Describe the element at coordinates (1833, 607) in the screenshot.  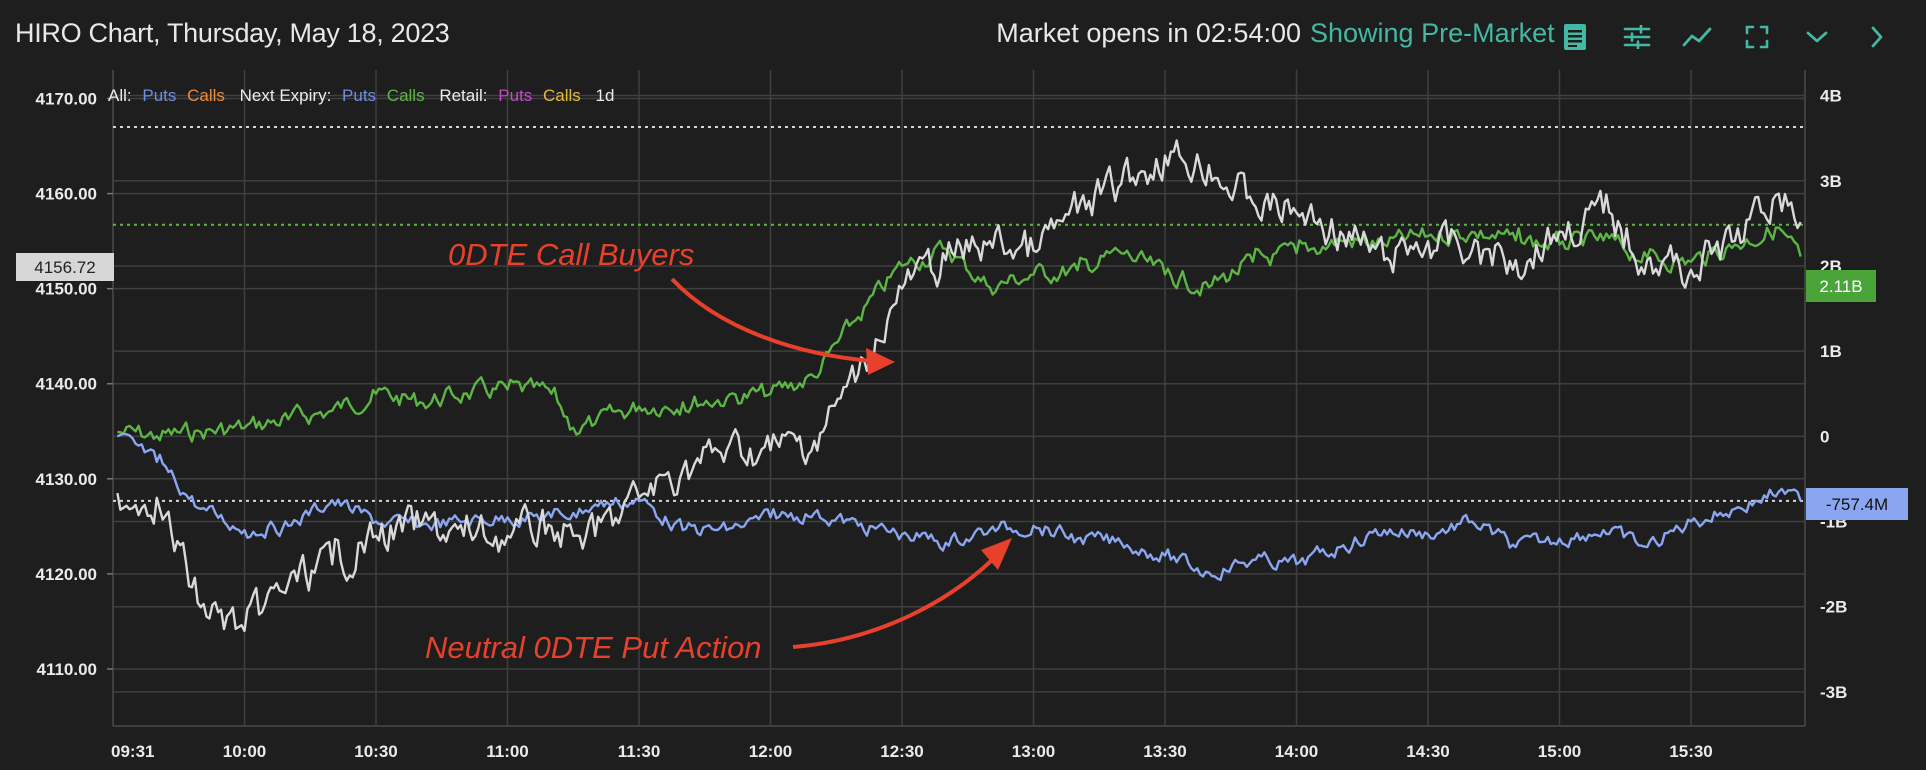
I see `y-right-tick-label: -2B` at that location.